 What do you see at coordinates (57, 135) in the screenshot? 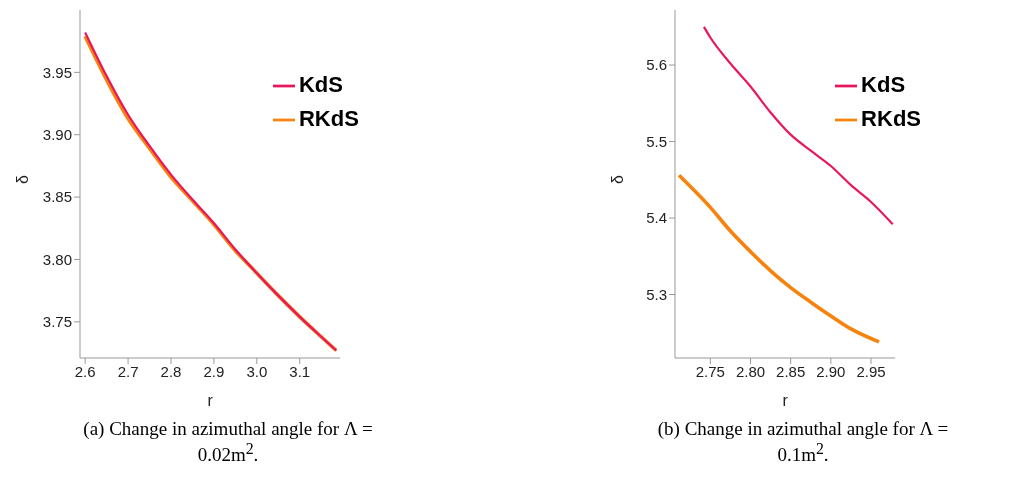
I see `y-tick-label: 3.90` at bounding box center [57, 135].